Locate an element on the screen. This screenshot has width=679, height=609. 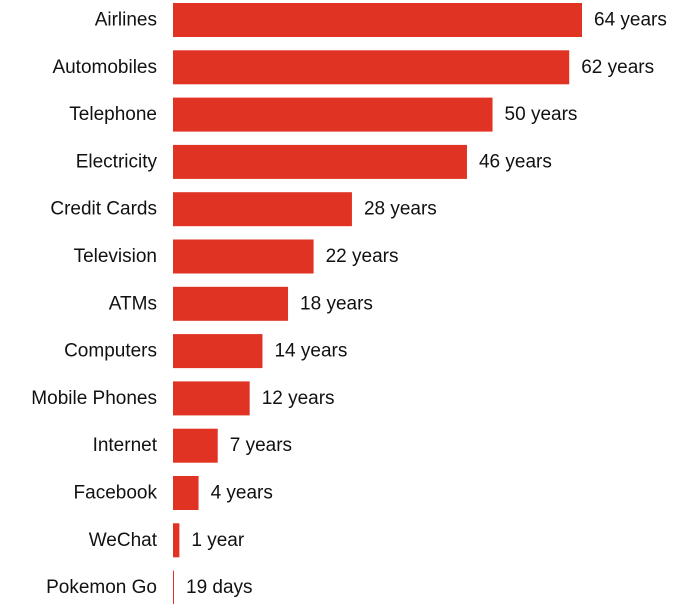
category-label: Telephone is located at coordinates (113, 114).